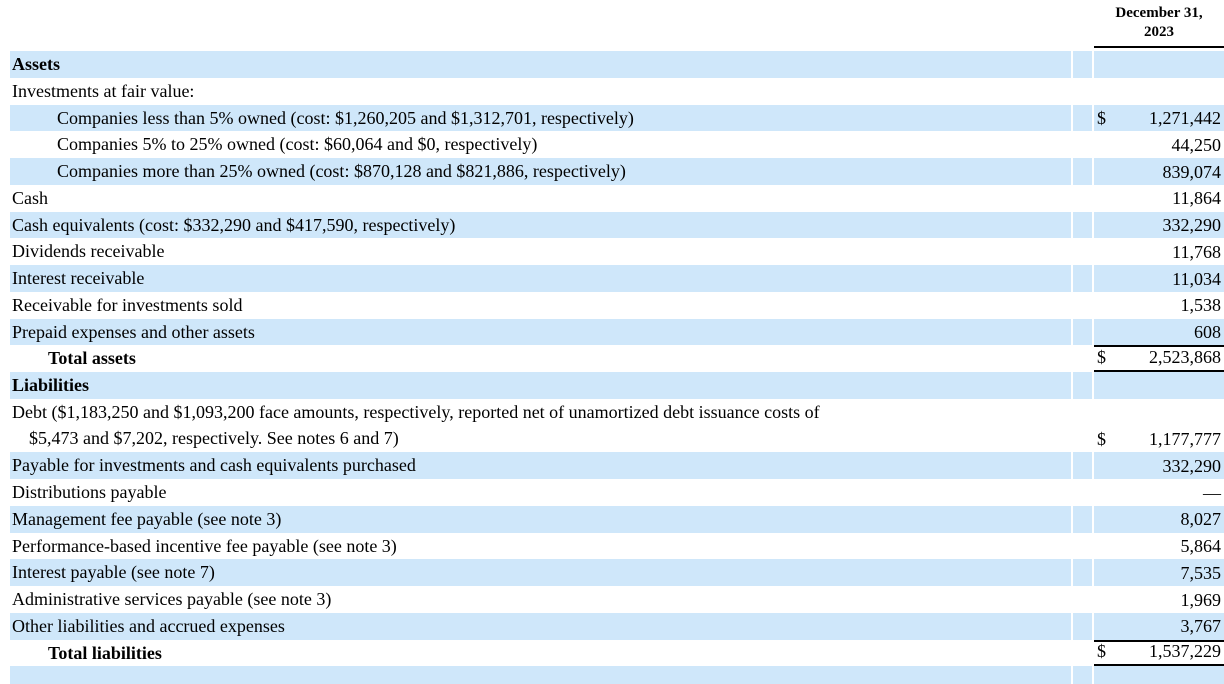 The image size is (1224, 684). What do you see at coordinates (1196, 144) in the screenshot?
I see `row-value: 44,250` at bounding box center [1196, 144].